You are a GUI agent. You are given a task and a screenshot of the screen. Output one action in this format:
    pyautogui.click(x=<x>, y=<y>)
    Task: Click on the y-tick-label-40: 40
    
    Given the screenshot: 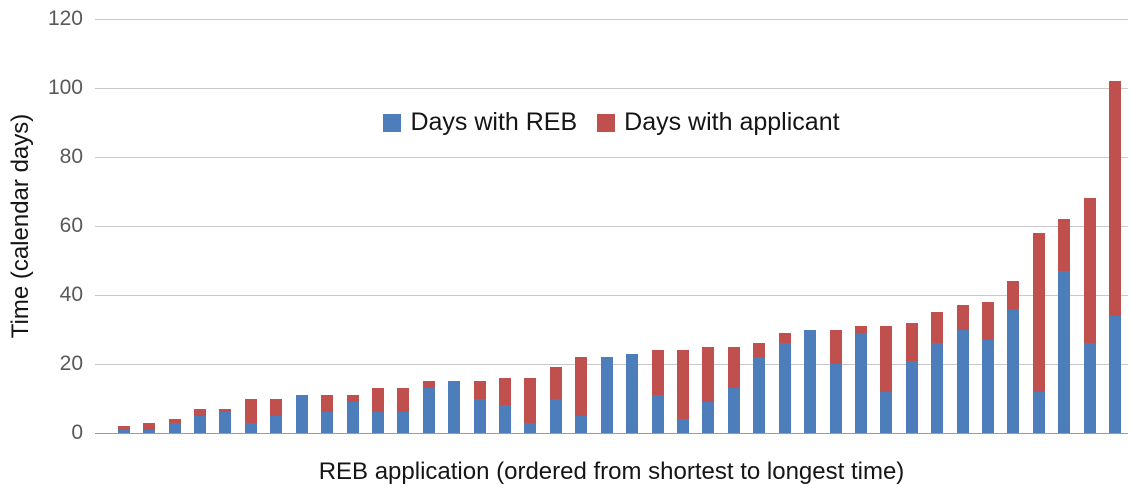 What is the action you would take?
    pyautogui.click(x=71, y=294)
    